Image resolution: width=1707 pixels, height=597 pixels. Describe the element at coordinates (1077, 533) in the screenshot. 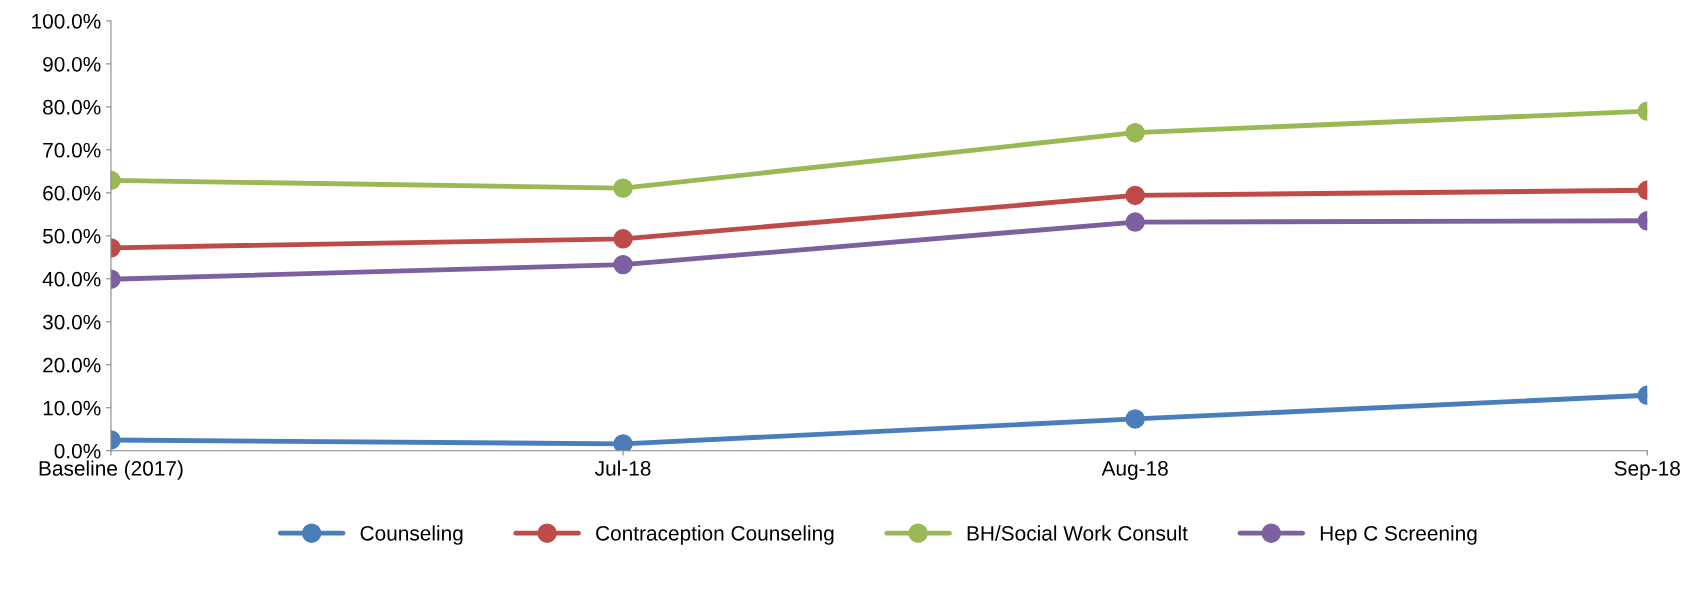

I see `legend-label: BH/Social Work Consult` at that location.